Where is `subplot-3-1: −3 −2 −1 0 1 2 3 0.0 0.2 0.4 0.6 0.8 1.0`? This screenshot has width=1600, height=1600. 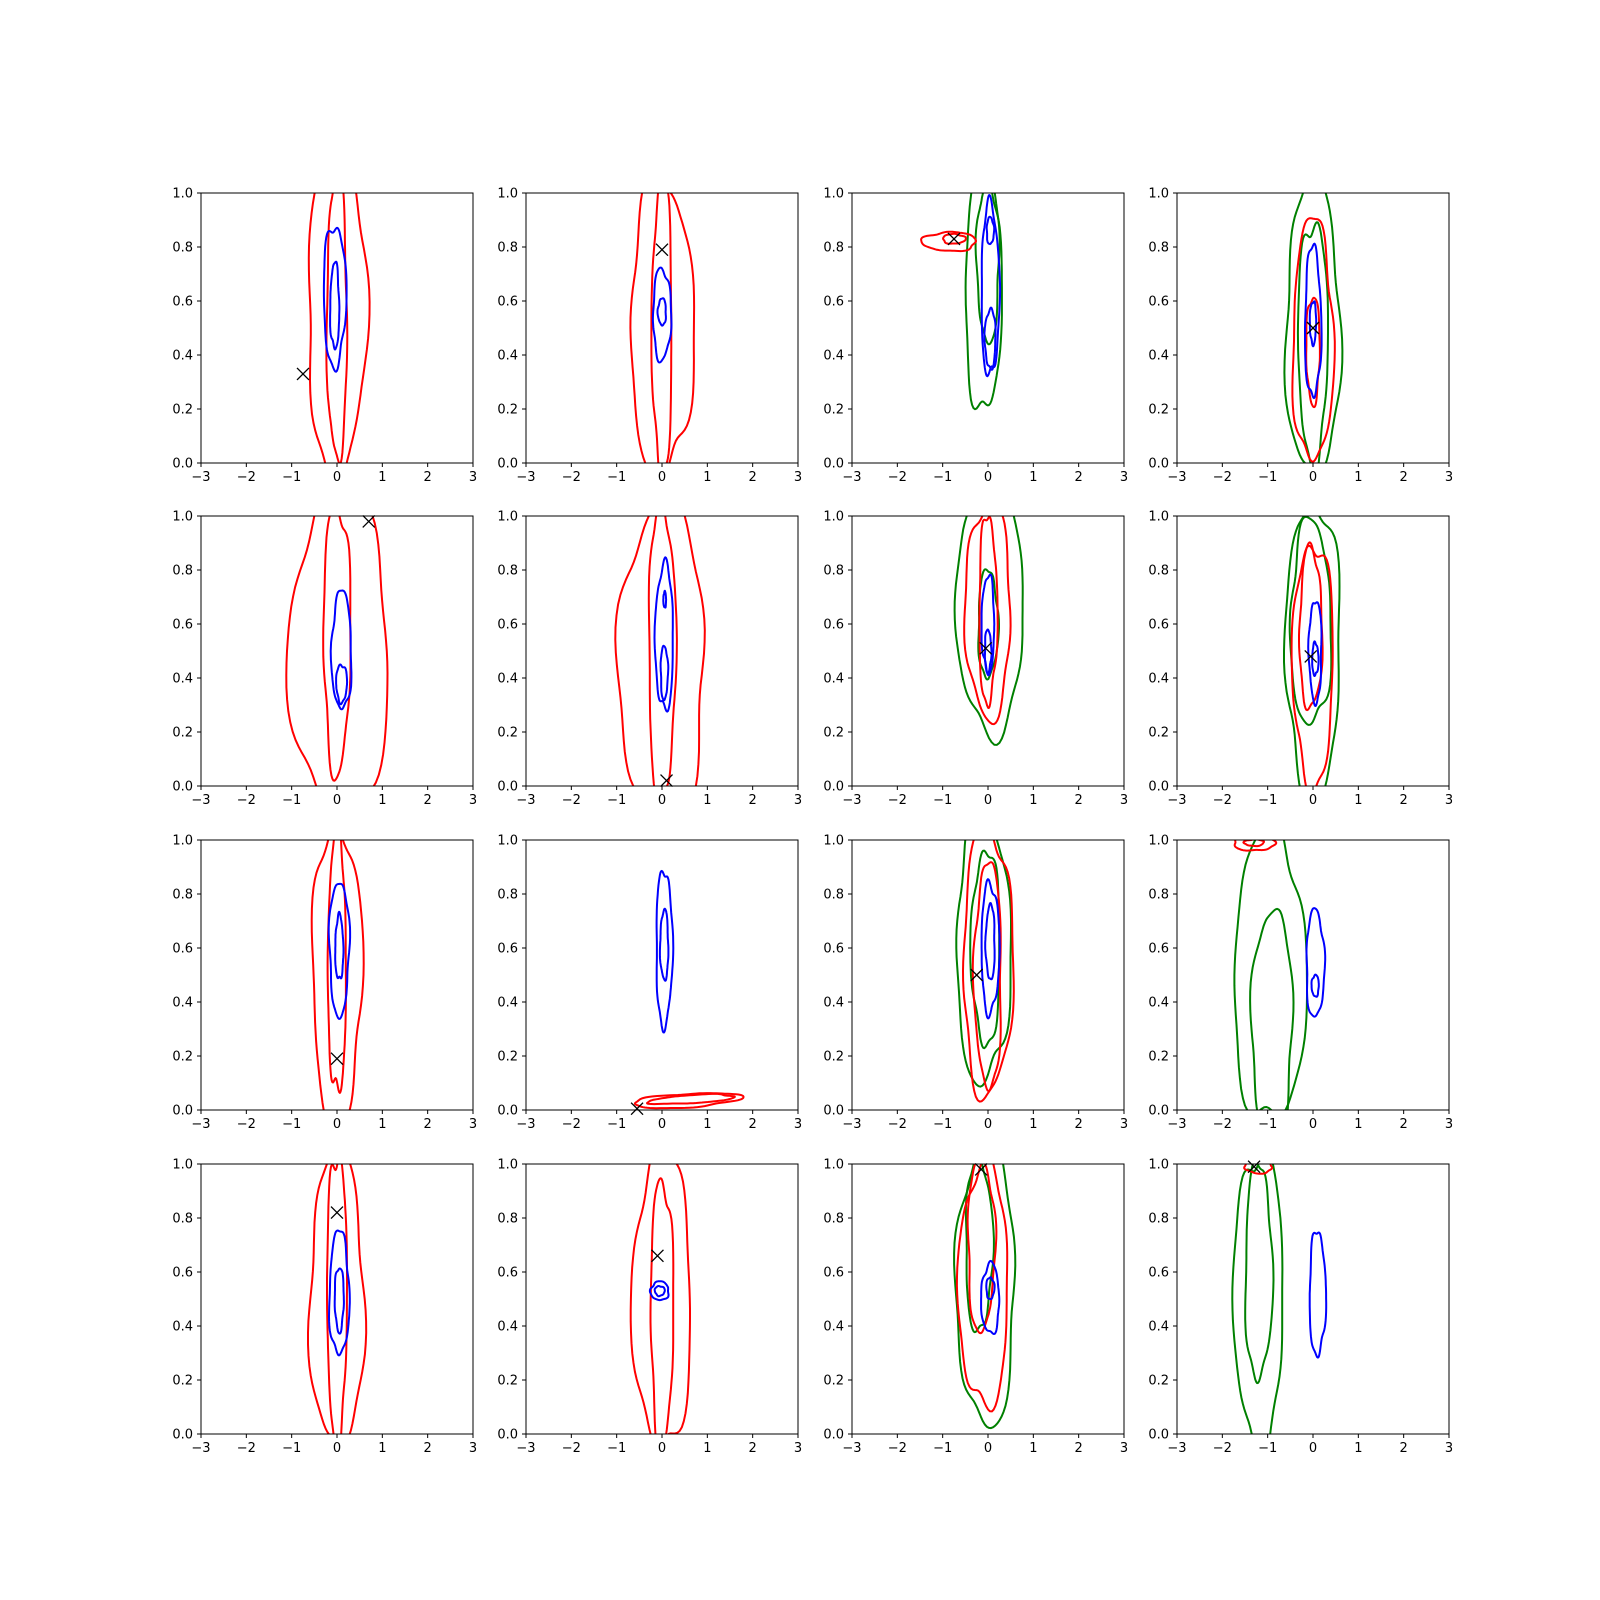
subplot-3-1: −3 −2 −1 0 1 2 3 0.0 0.2 0.4 0.6 0.8 1.0 is located at coordinates (324, 983).